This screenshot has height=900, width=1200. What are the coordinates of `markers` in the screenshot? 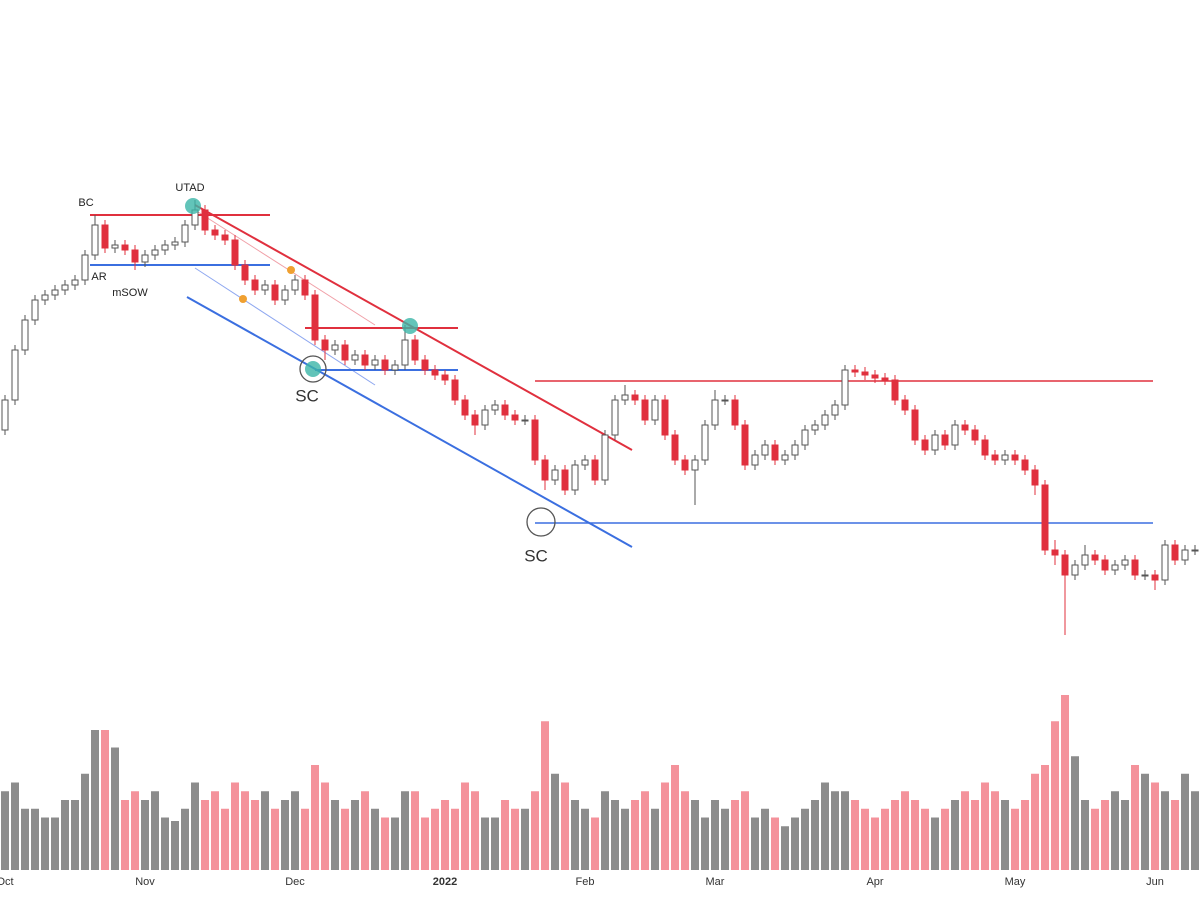 It's located at (370, 367).